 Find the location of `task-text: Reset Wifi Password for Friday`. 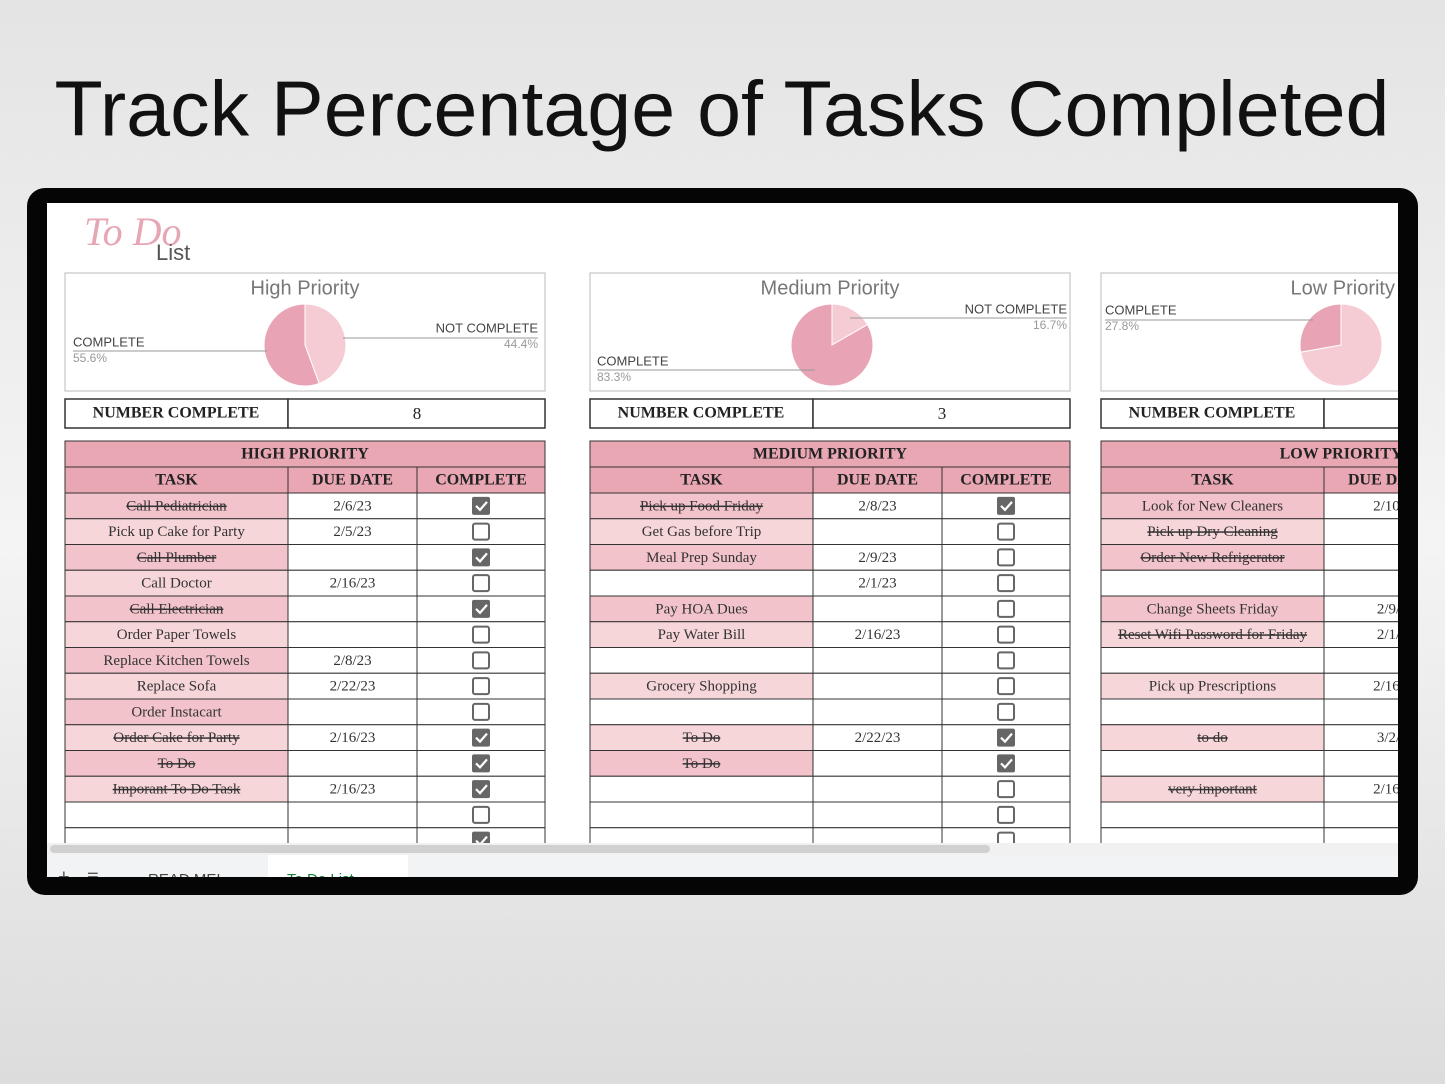

task-text: Reset Wifi Password for Friday is located at coordinates (1213, 635).